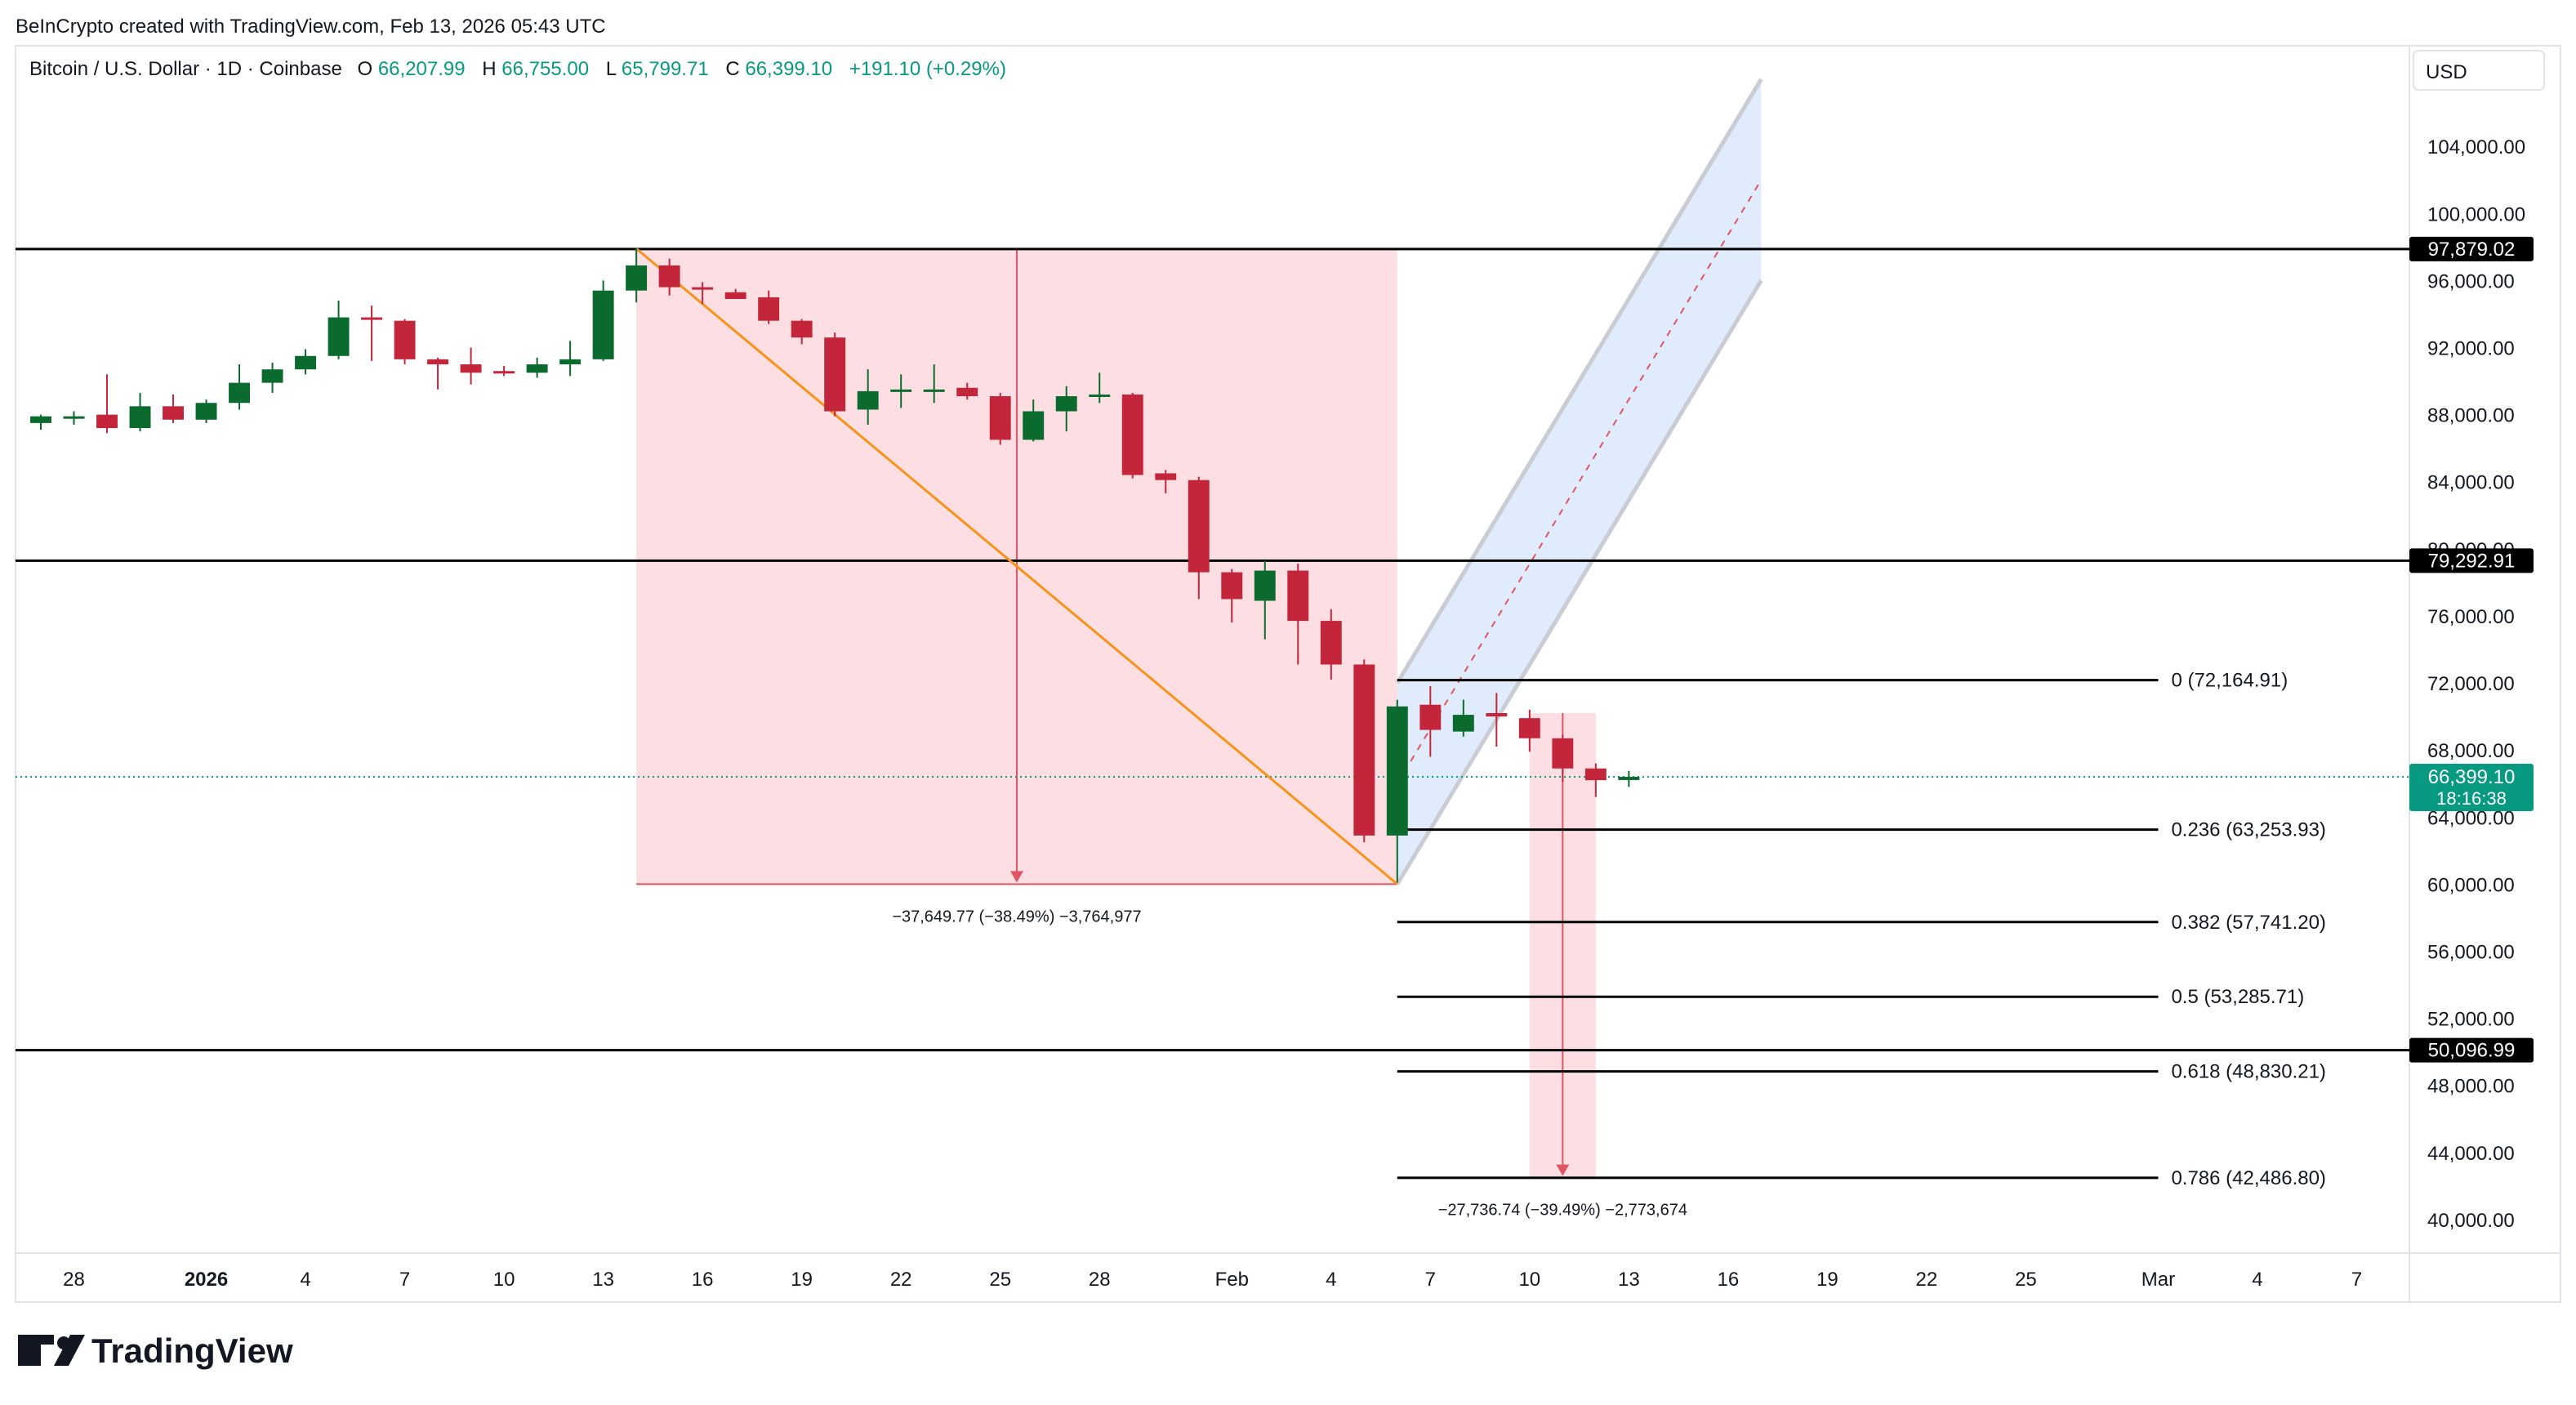  What do you see at coordinates (2471, 349) in the screenshot?
I see `y-tick-label-13: 92,000.00` at bounding box center [2471, 349].